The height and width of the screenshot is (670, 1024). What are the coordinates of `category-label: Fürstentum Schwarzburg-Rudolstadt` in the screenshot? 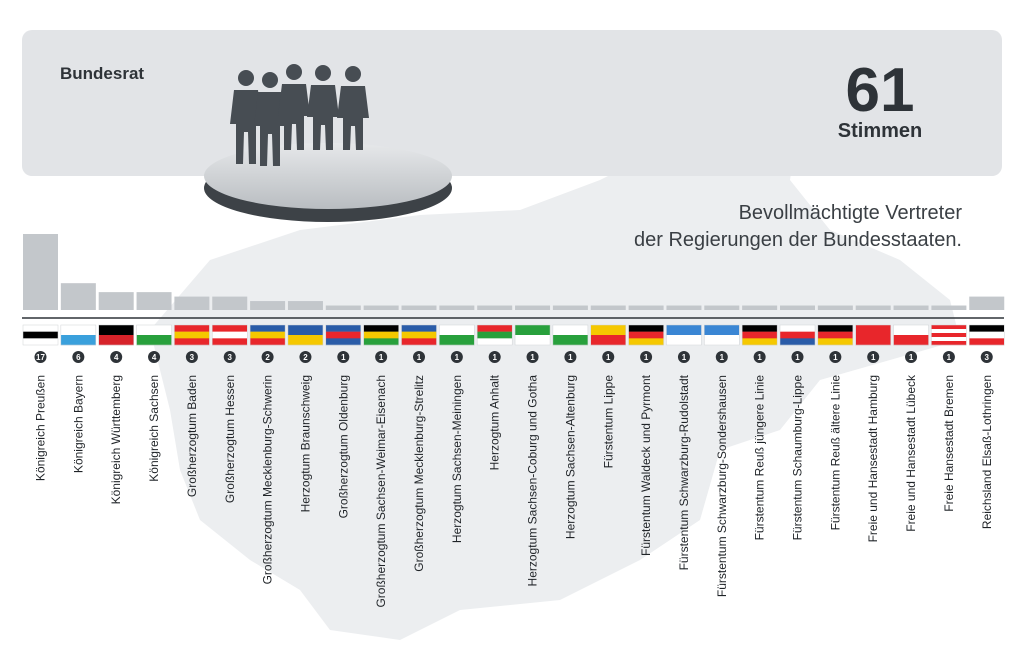 It's located at (684, 472).